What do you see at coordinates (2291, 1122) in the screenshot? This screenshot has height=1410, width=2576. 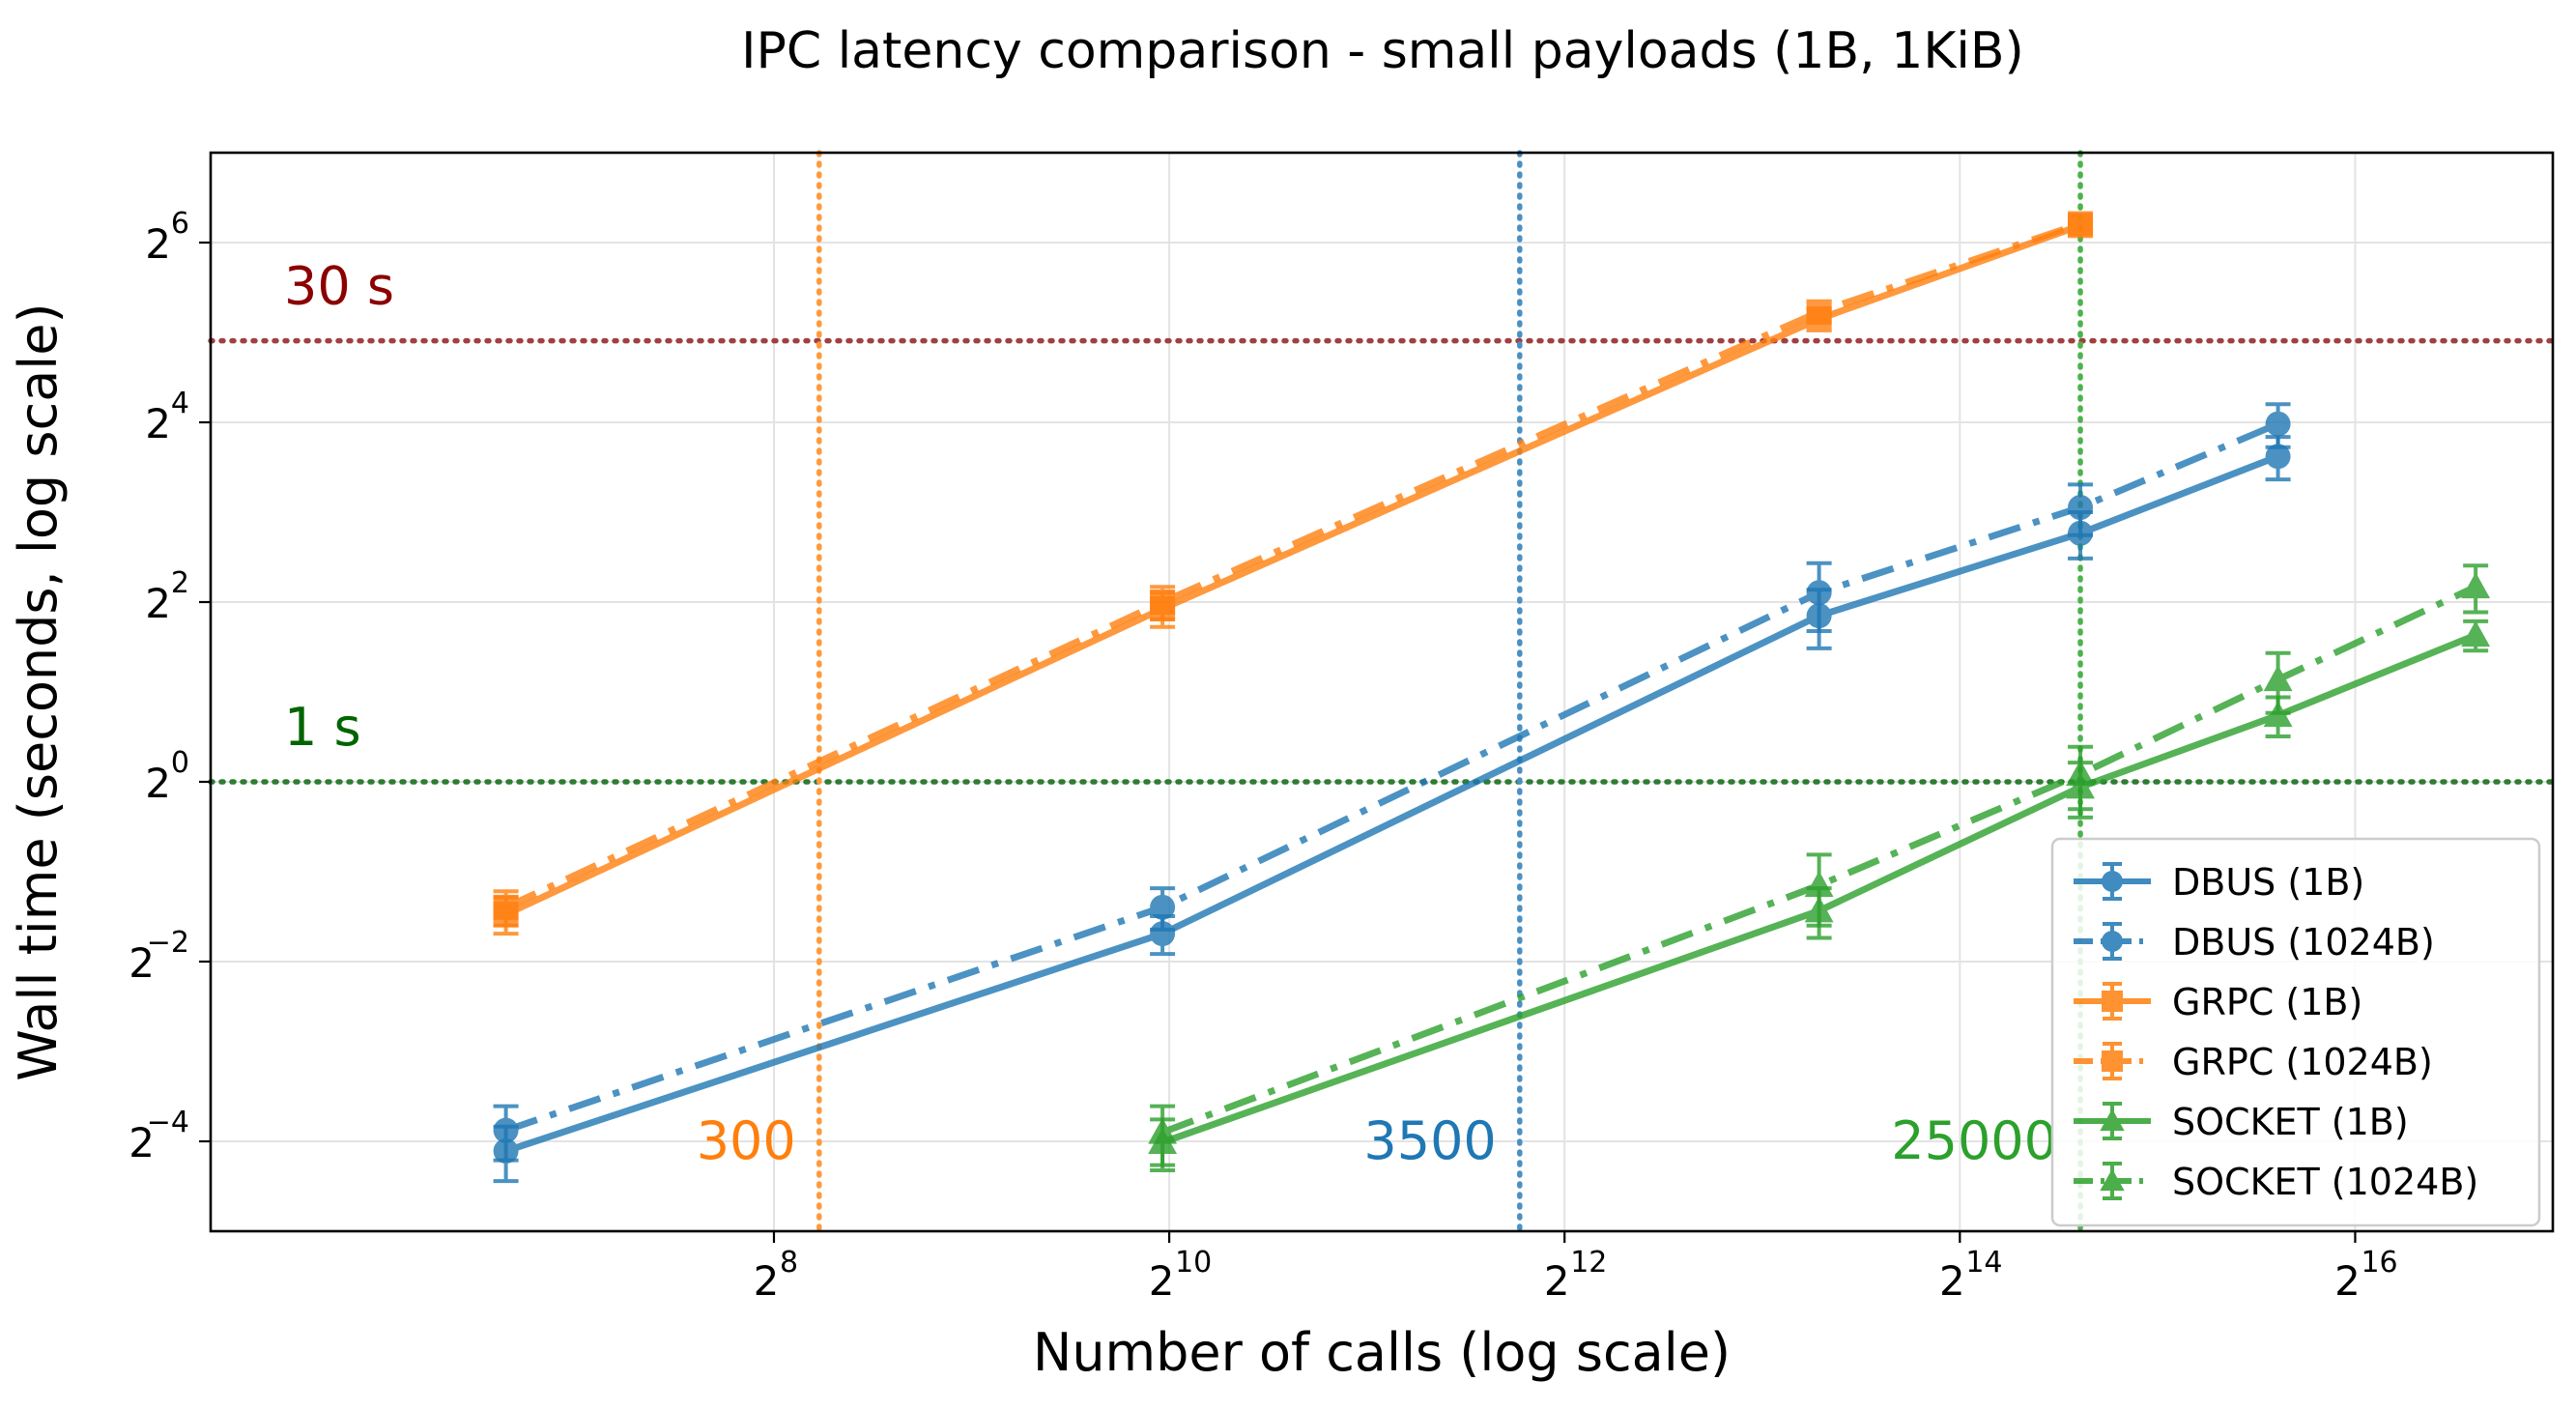 I see `legend-label: SOCKET (1B)` at bounding box center [2291, 1122].